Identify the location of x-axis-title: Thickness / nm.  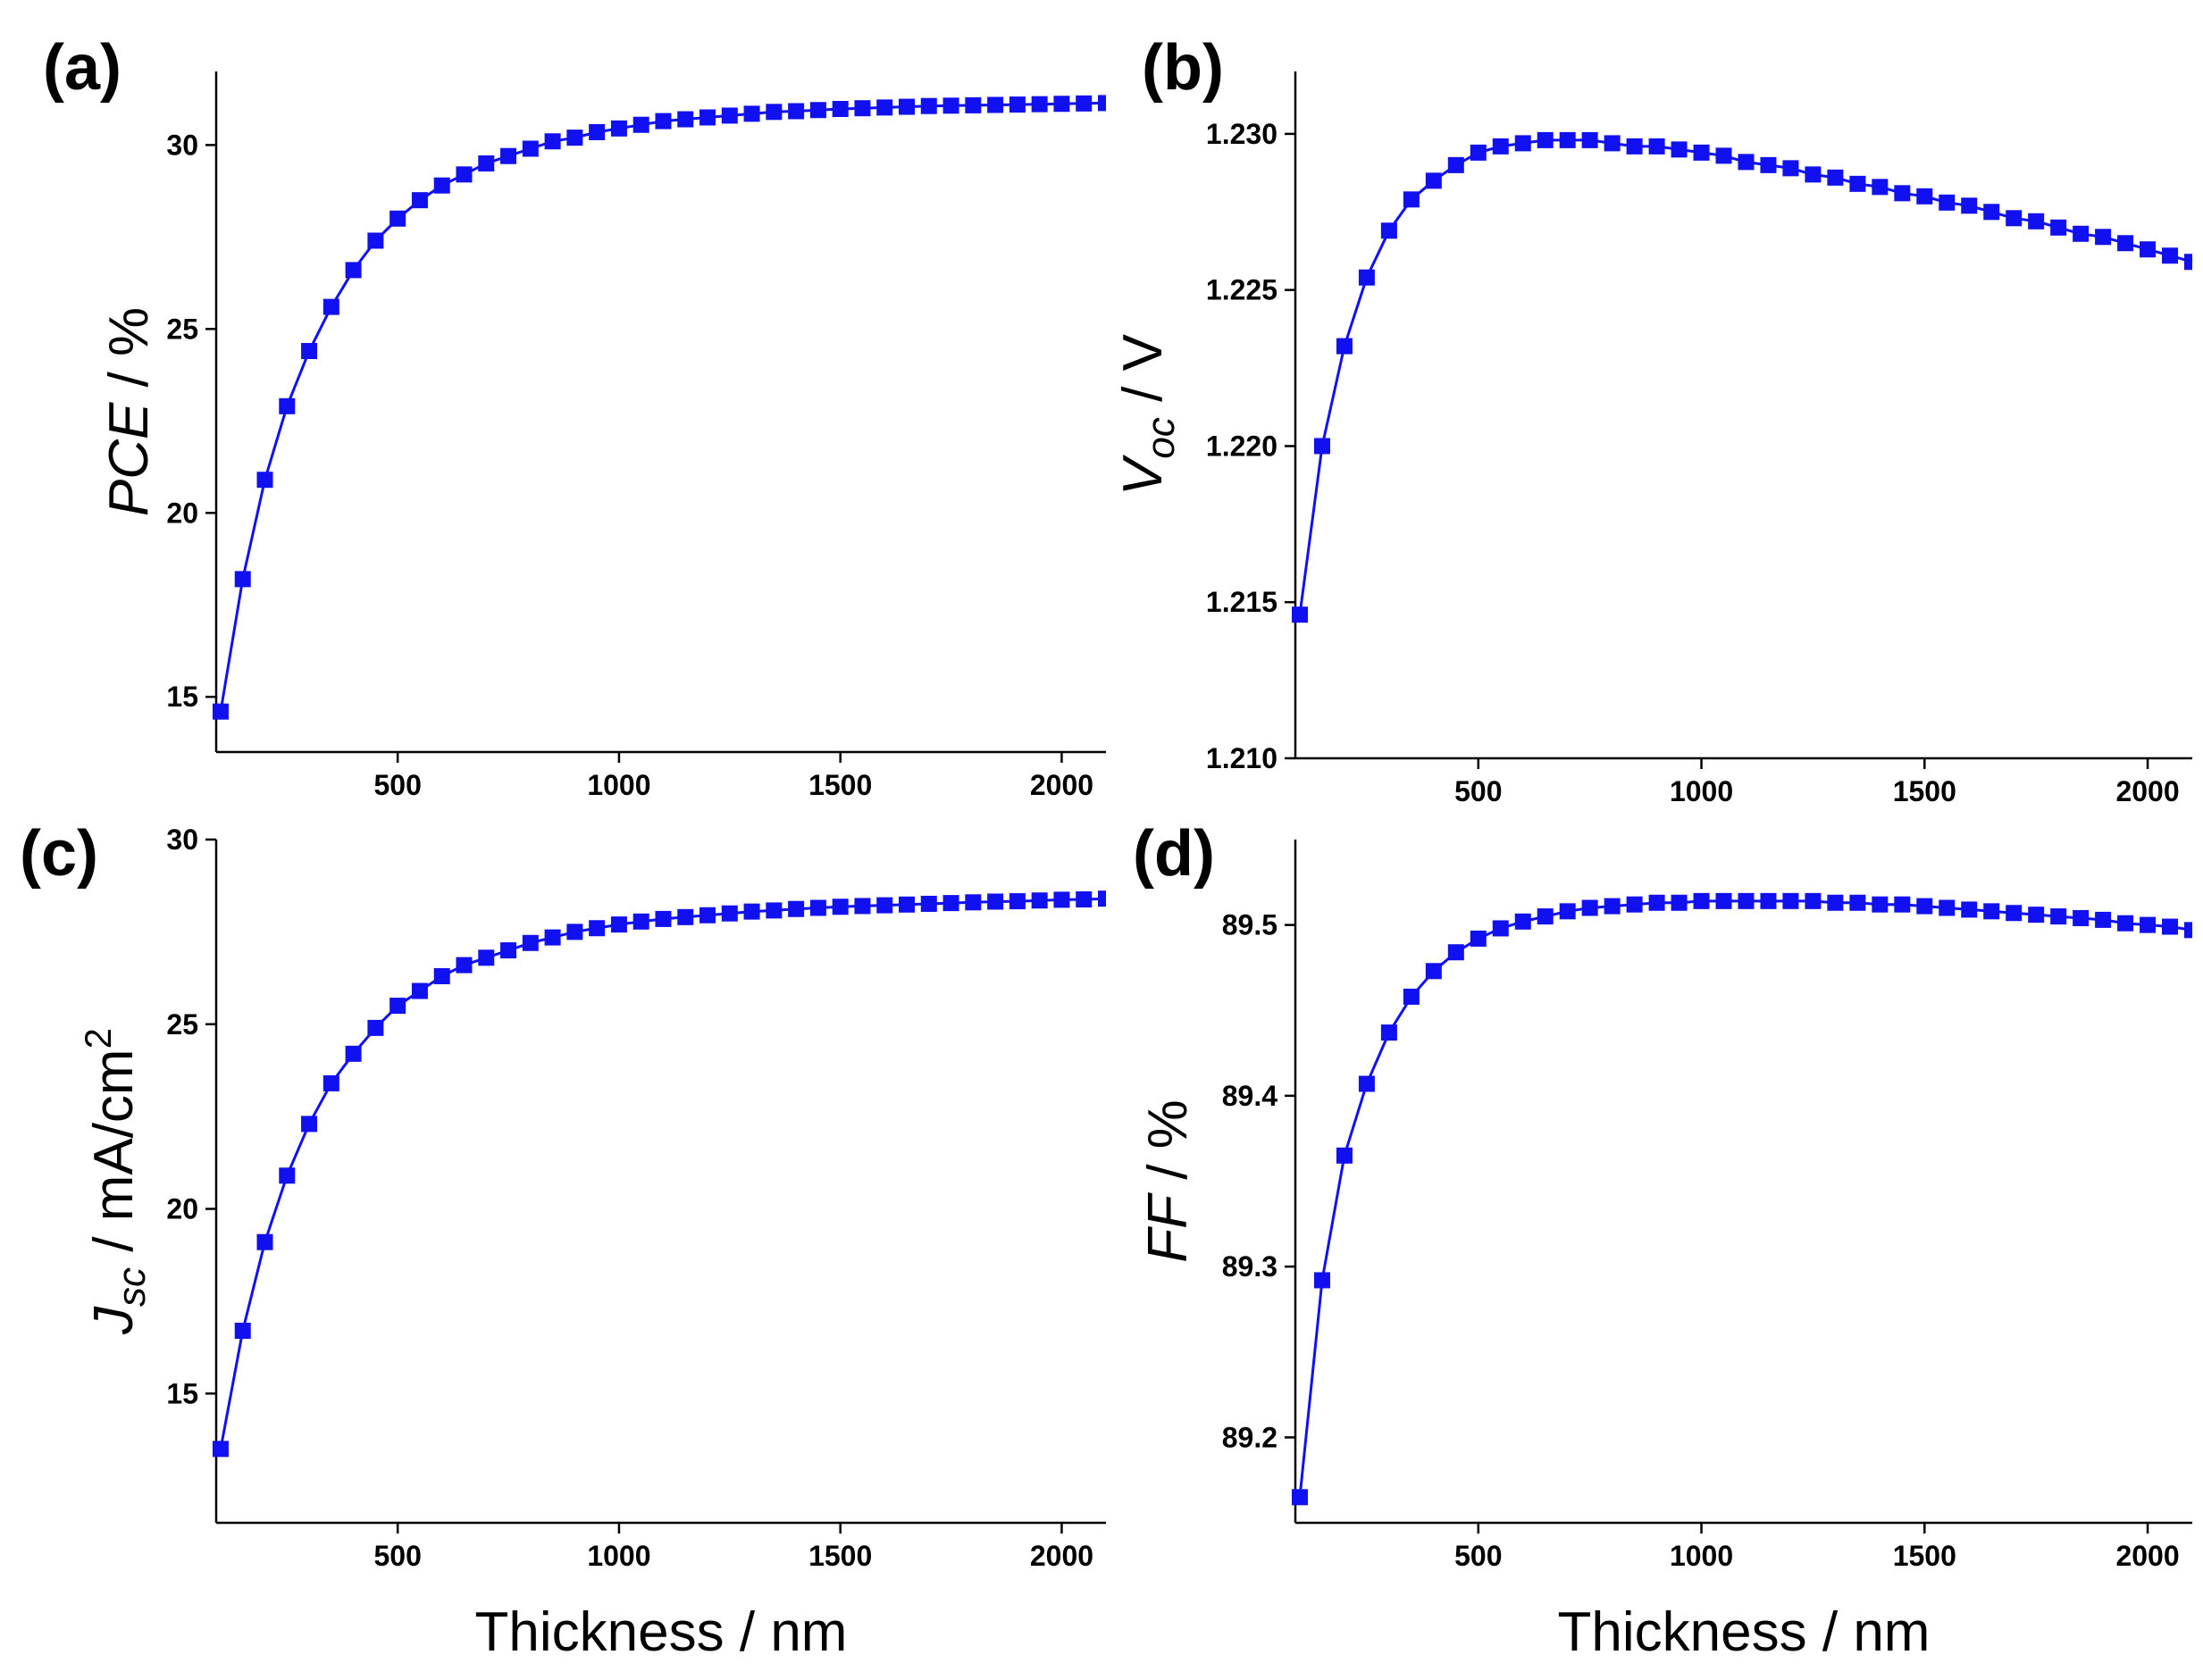
(662, 1632).